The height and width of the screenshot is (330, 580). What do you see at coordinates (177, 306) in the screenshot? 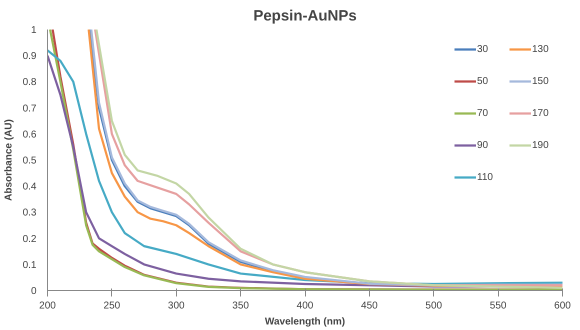
I see `x-tick-label: 300` at bounding box center [177, 306].